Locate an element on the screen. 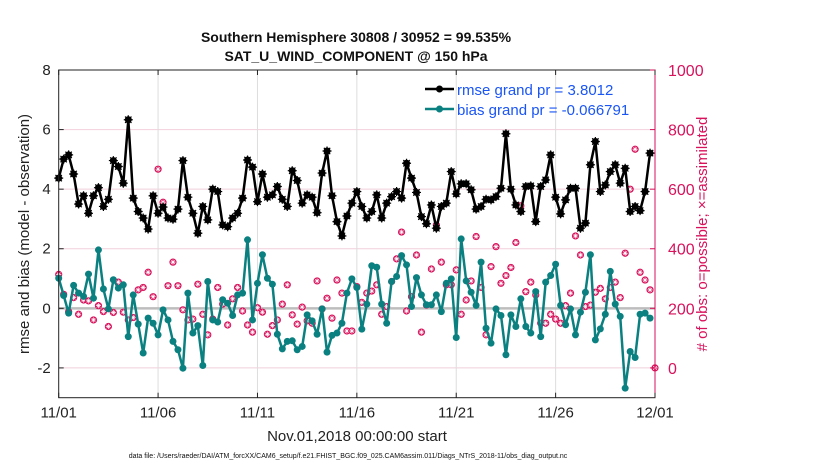 This screenshot has width=830, height=470. x-tick-label: 11/11 is located at coordinates (257, 413).